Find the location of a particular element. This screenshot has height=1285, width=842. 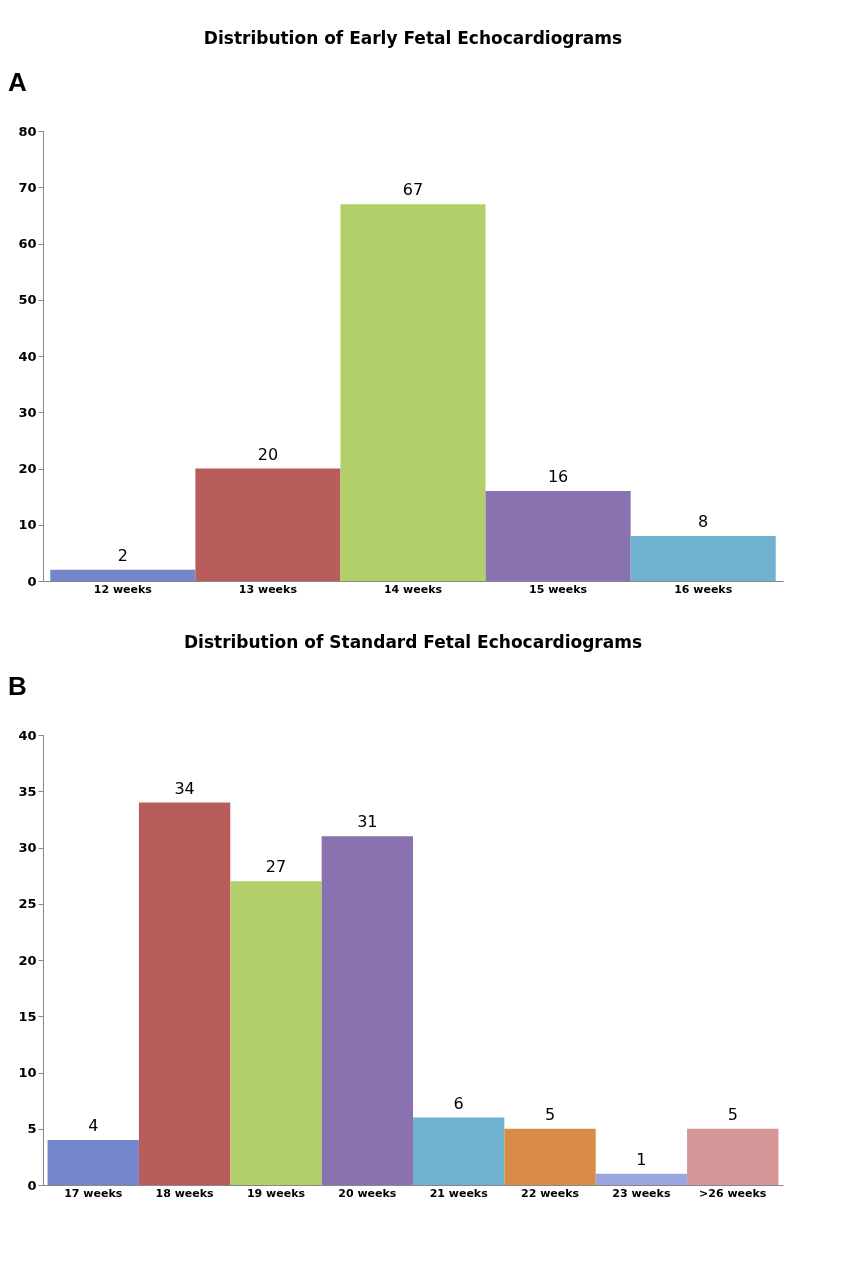

data-label: 4 is located at coordinates (93, 1125).